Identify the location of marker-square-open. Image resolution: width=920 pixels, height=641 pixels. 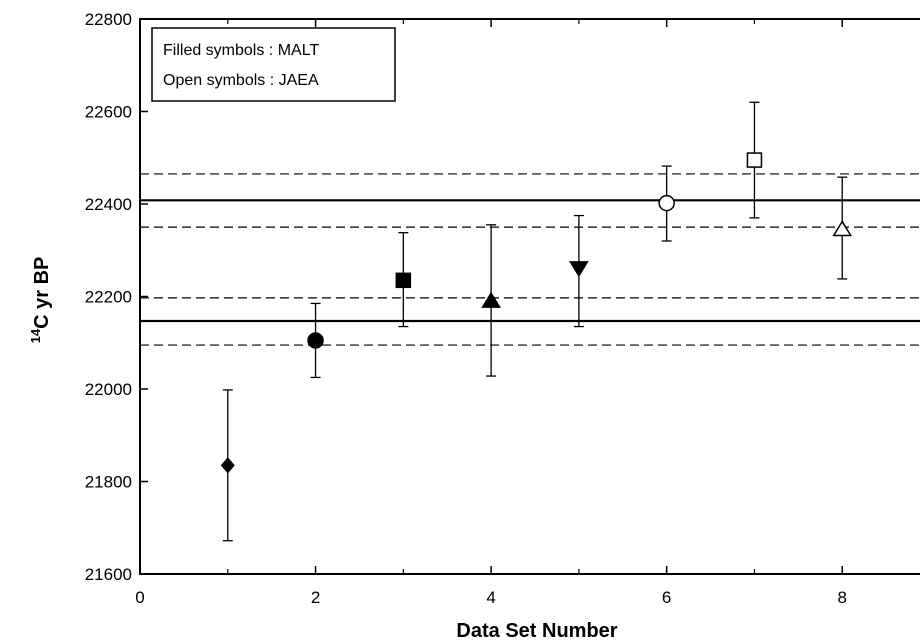
(754, 160).